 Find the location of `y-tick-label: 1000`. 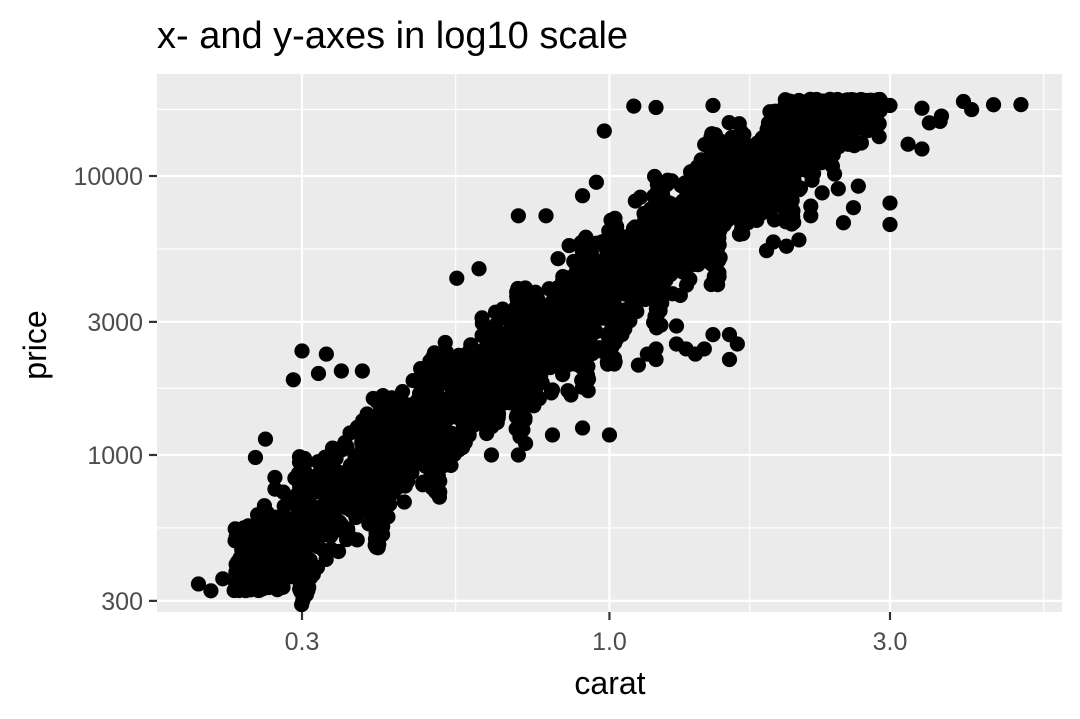

y-tick-label: 1000 is located at coordinates (115, 456).